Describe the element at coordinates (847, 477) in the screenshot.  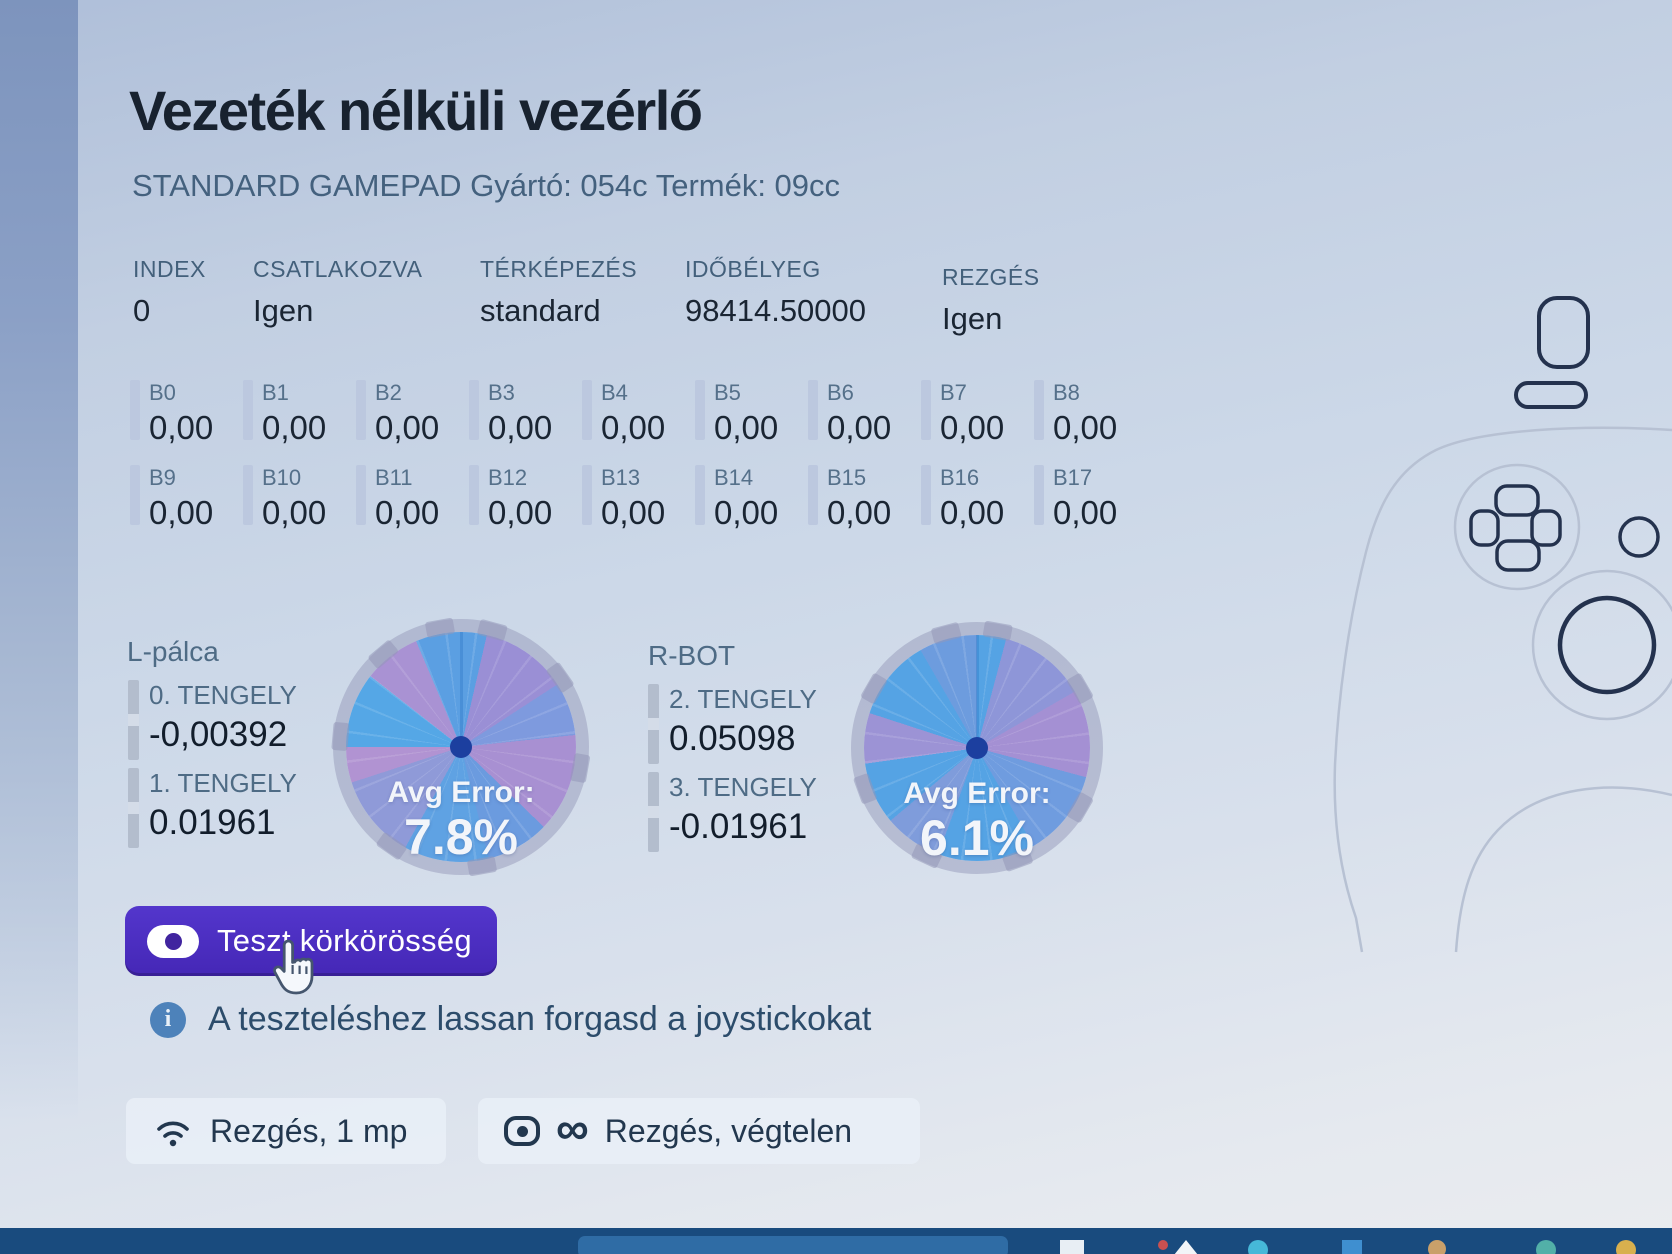
I see `button-label: B15` at that location.